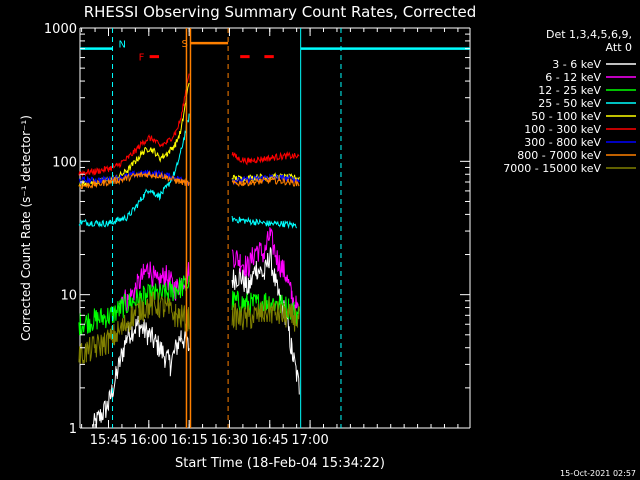 The image size is (640, 480). Describe the element at coordinates (26, 228) in the screenshot. I see `y-axis-label: Corrected Count Rate (s⁻¹ detector⁻¹)` at that location.